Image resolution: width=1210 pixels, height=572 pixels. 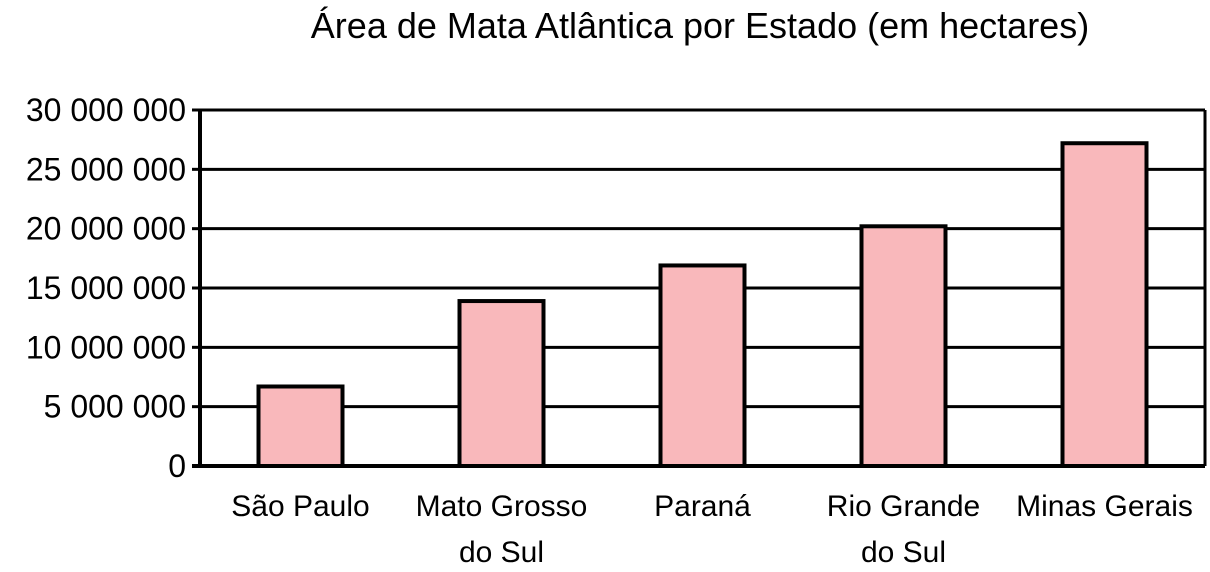 I want to click on y-tick-label: 0, so click(x=177, y=466).